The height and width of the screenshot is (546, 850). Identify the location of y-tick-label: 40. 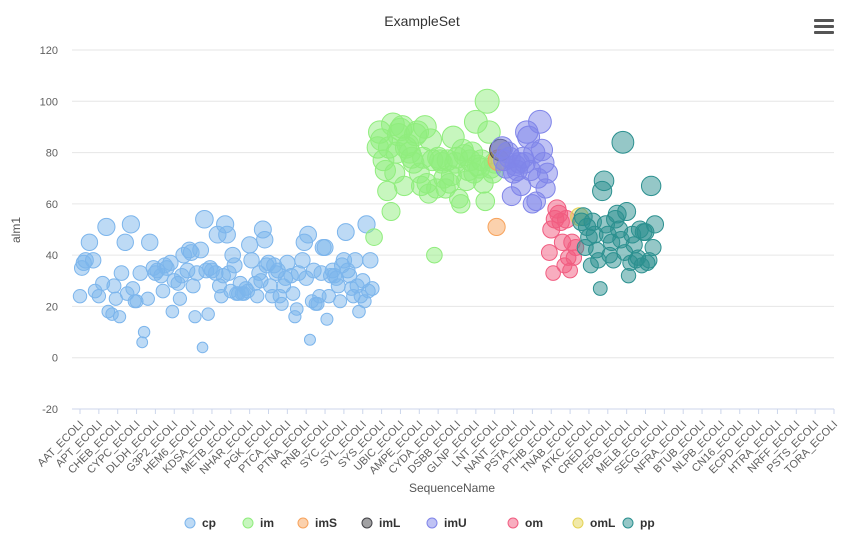
(52, 256).